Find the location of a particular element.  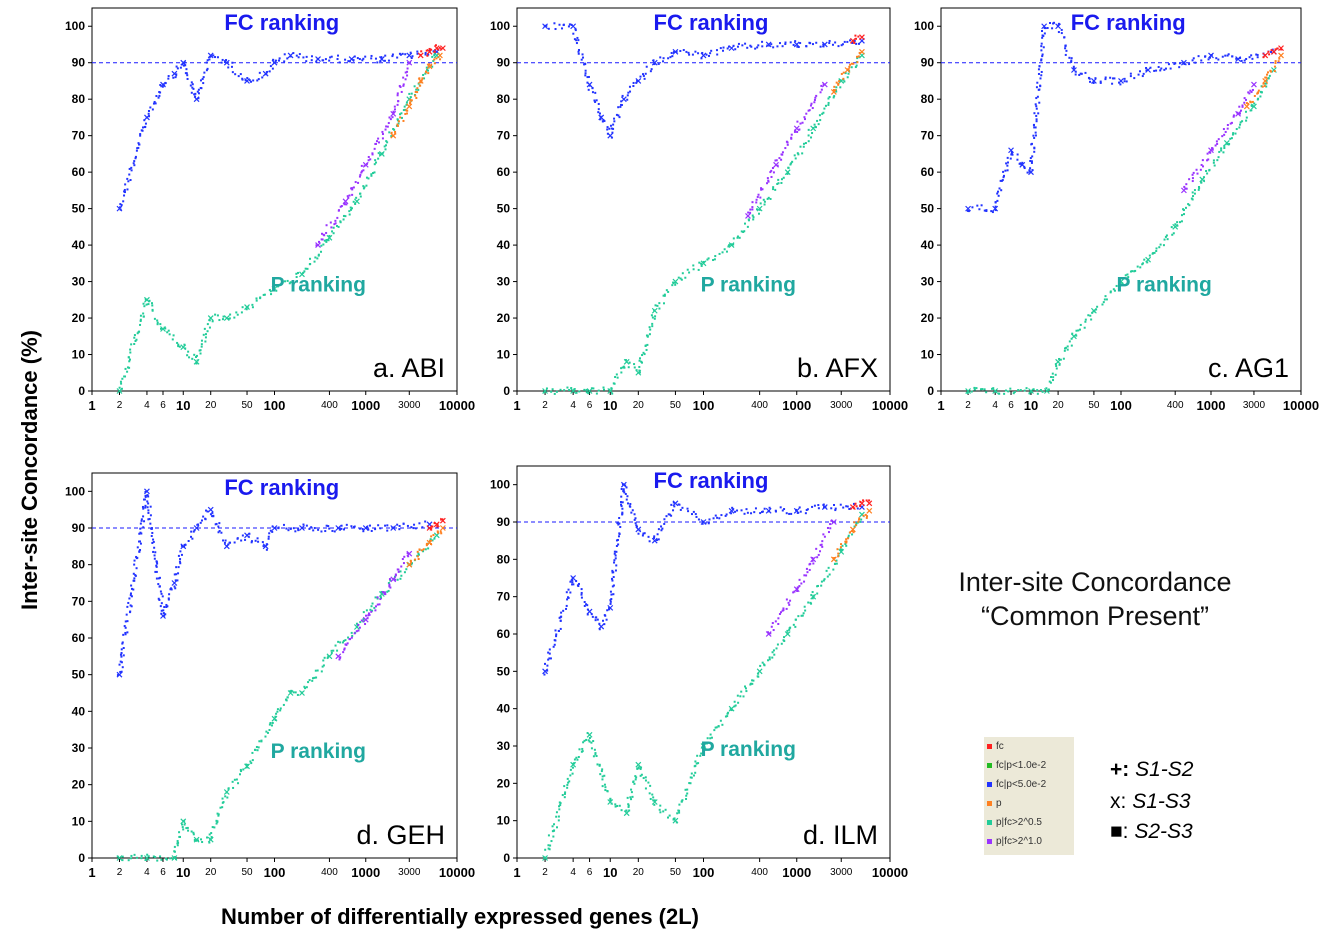

x-tick-label: 4 is located at coordinates (573, 405).